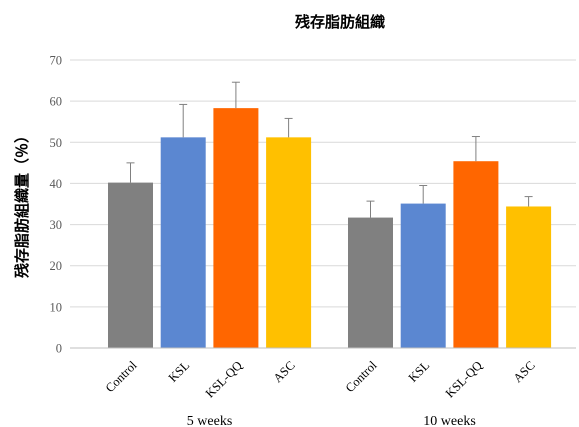 This screenshot has width=579, height=427. What do you see at coordinates (331, 420) in the screenshot?
I see `group-labels: 5 weeks 10 weeks` at bounding box center [331, 420].